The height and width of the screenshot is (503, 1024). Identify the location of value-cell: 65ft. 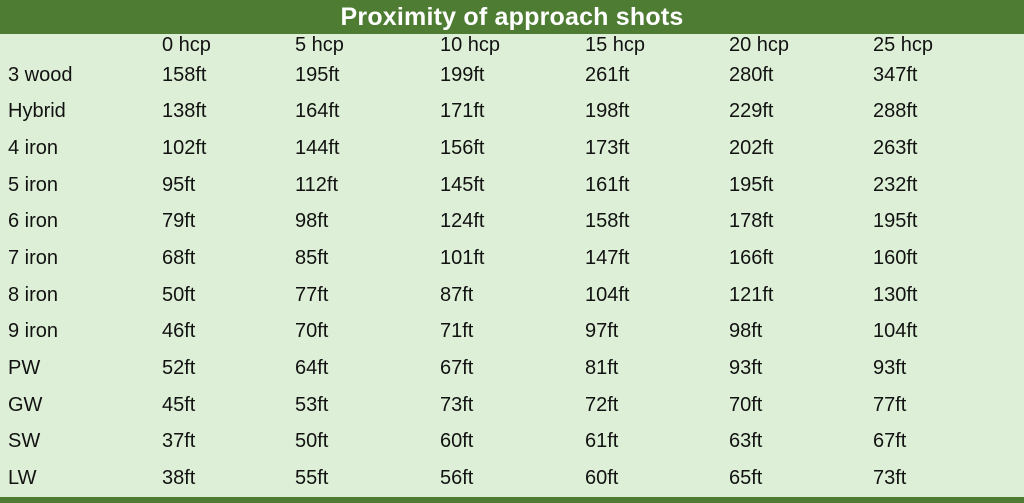
(746, 478).